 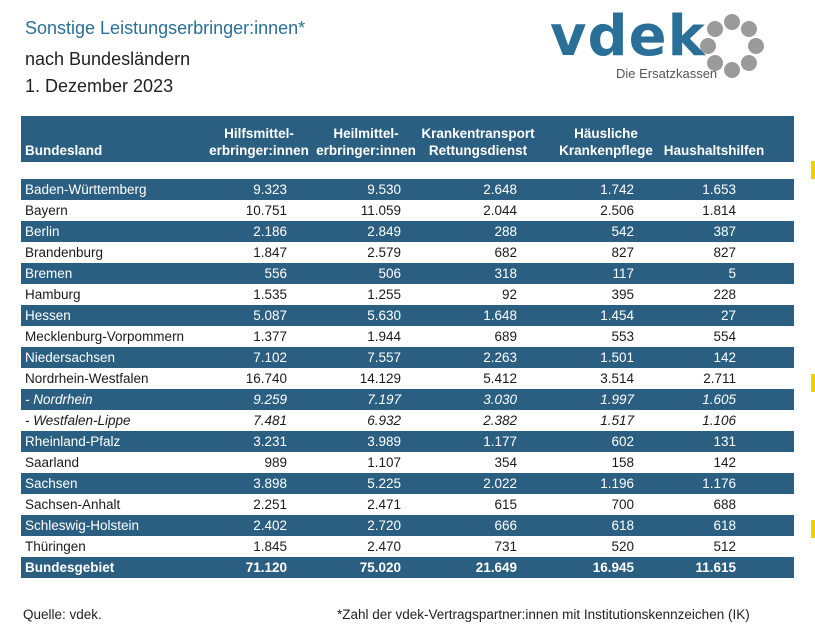 What do you see at coordinates (59, 399) in the screenshot?
I see `row-label: - Nordrhein` at bounding box center [59, 399].